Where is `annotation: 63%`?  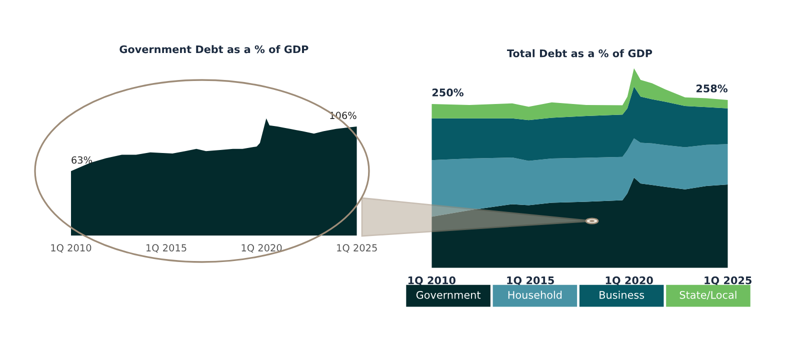
annotation: 63% is located at coordinates (82, 160).